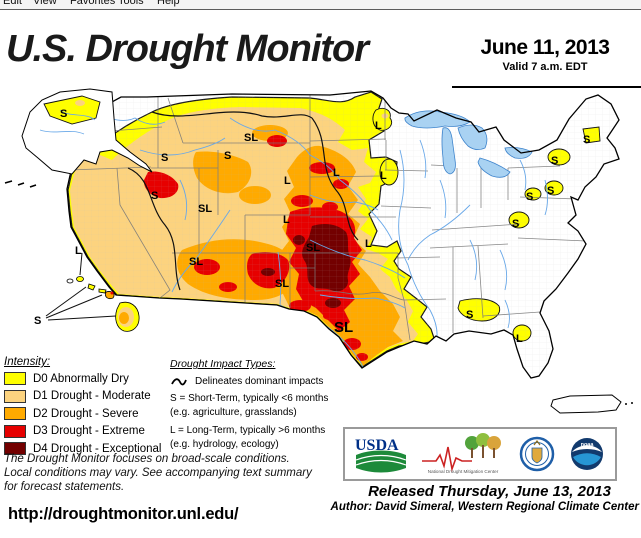  I want to click on delineates-text: Delineates dominant impacts, so click(259, 381).